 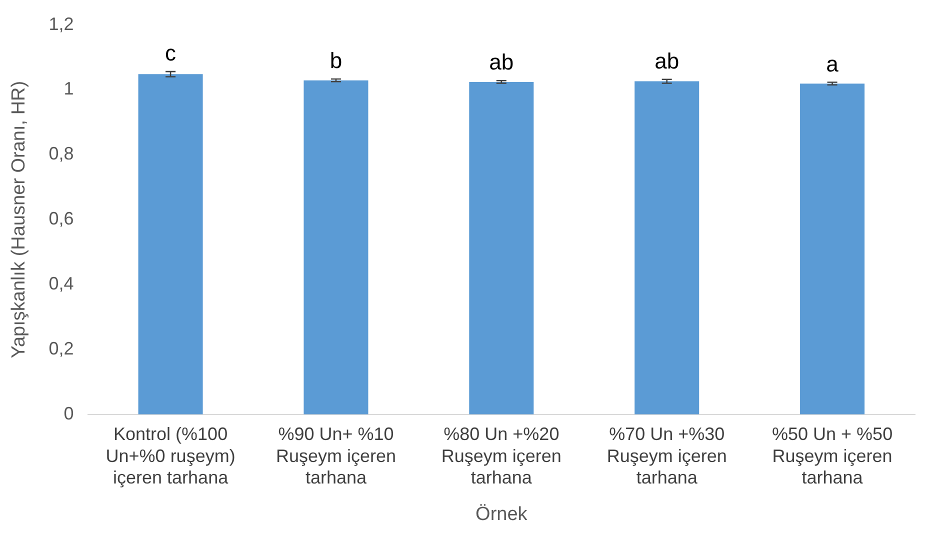 I want to click on y-tick-label: 0,4, so click(x=61, y=284).